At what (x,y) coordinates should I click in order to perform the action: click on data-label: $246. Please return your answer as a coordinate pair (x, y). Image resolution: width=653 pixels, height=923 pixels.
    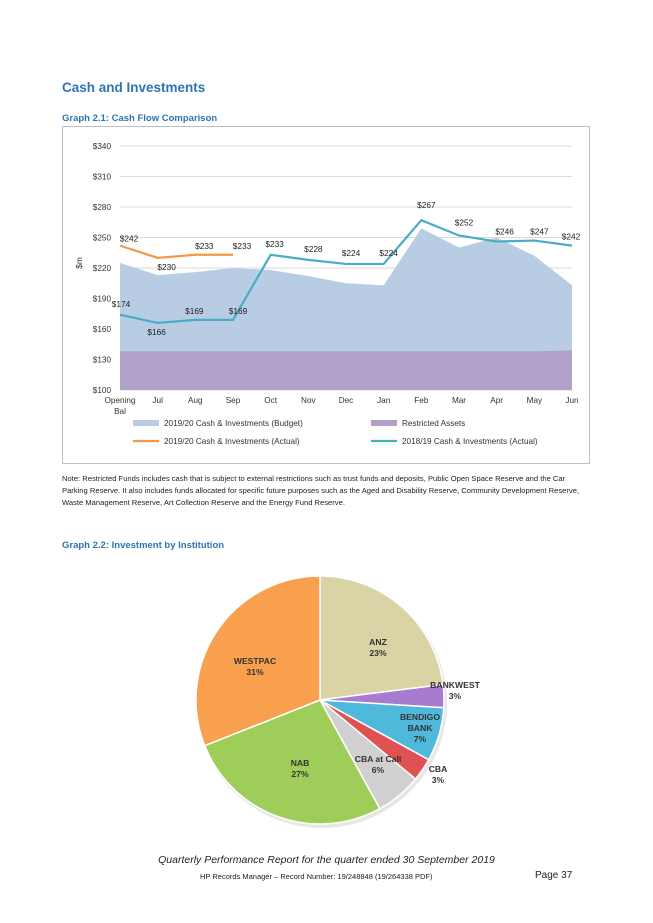
    Looking at the image, I should click on (504, 232).